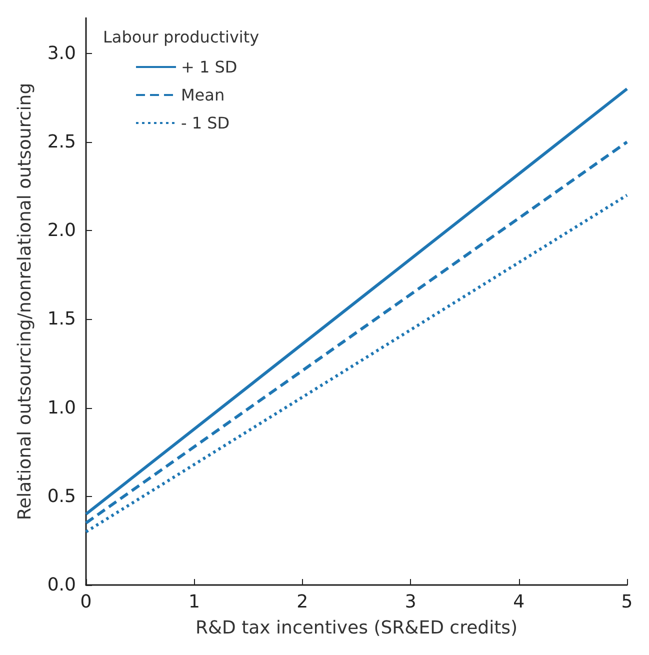 The image size is (649, 655). I want to click on y-tick-label: 1.5, so click(61, 319).